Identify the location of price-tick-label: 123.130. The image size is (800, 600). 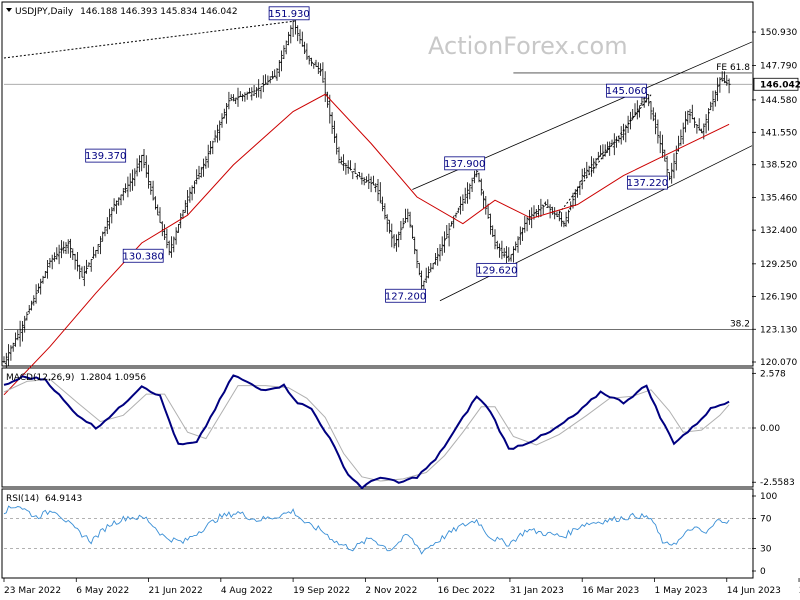
(778, 330).